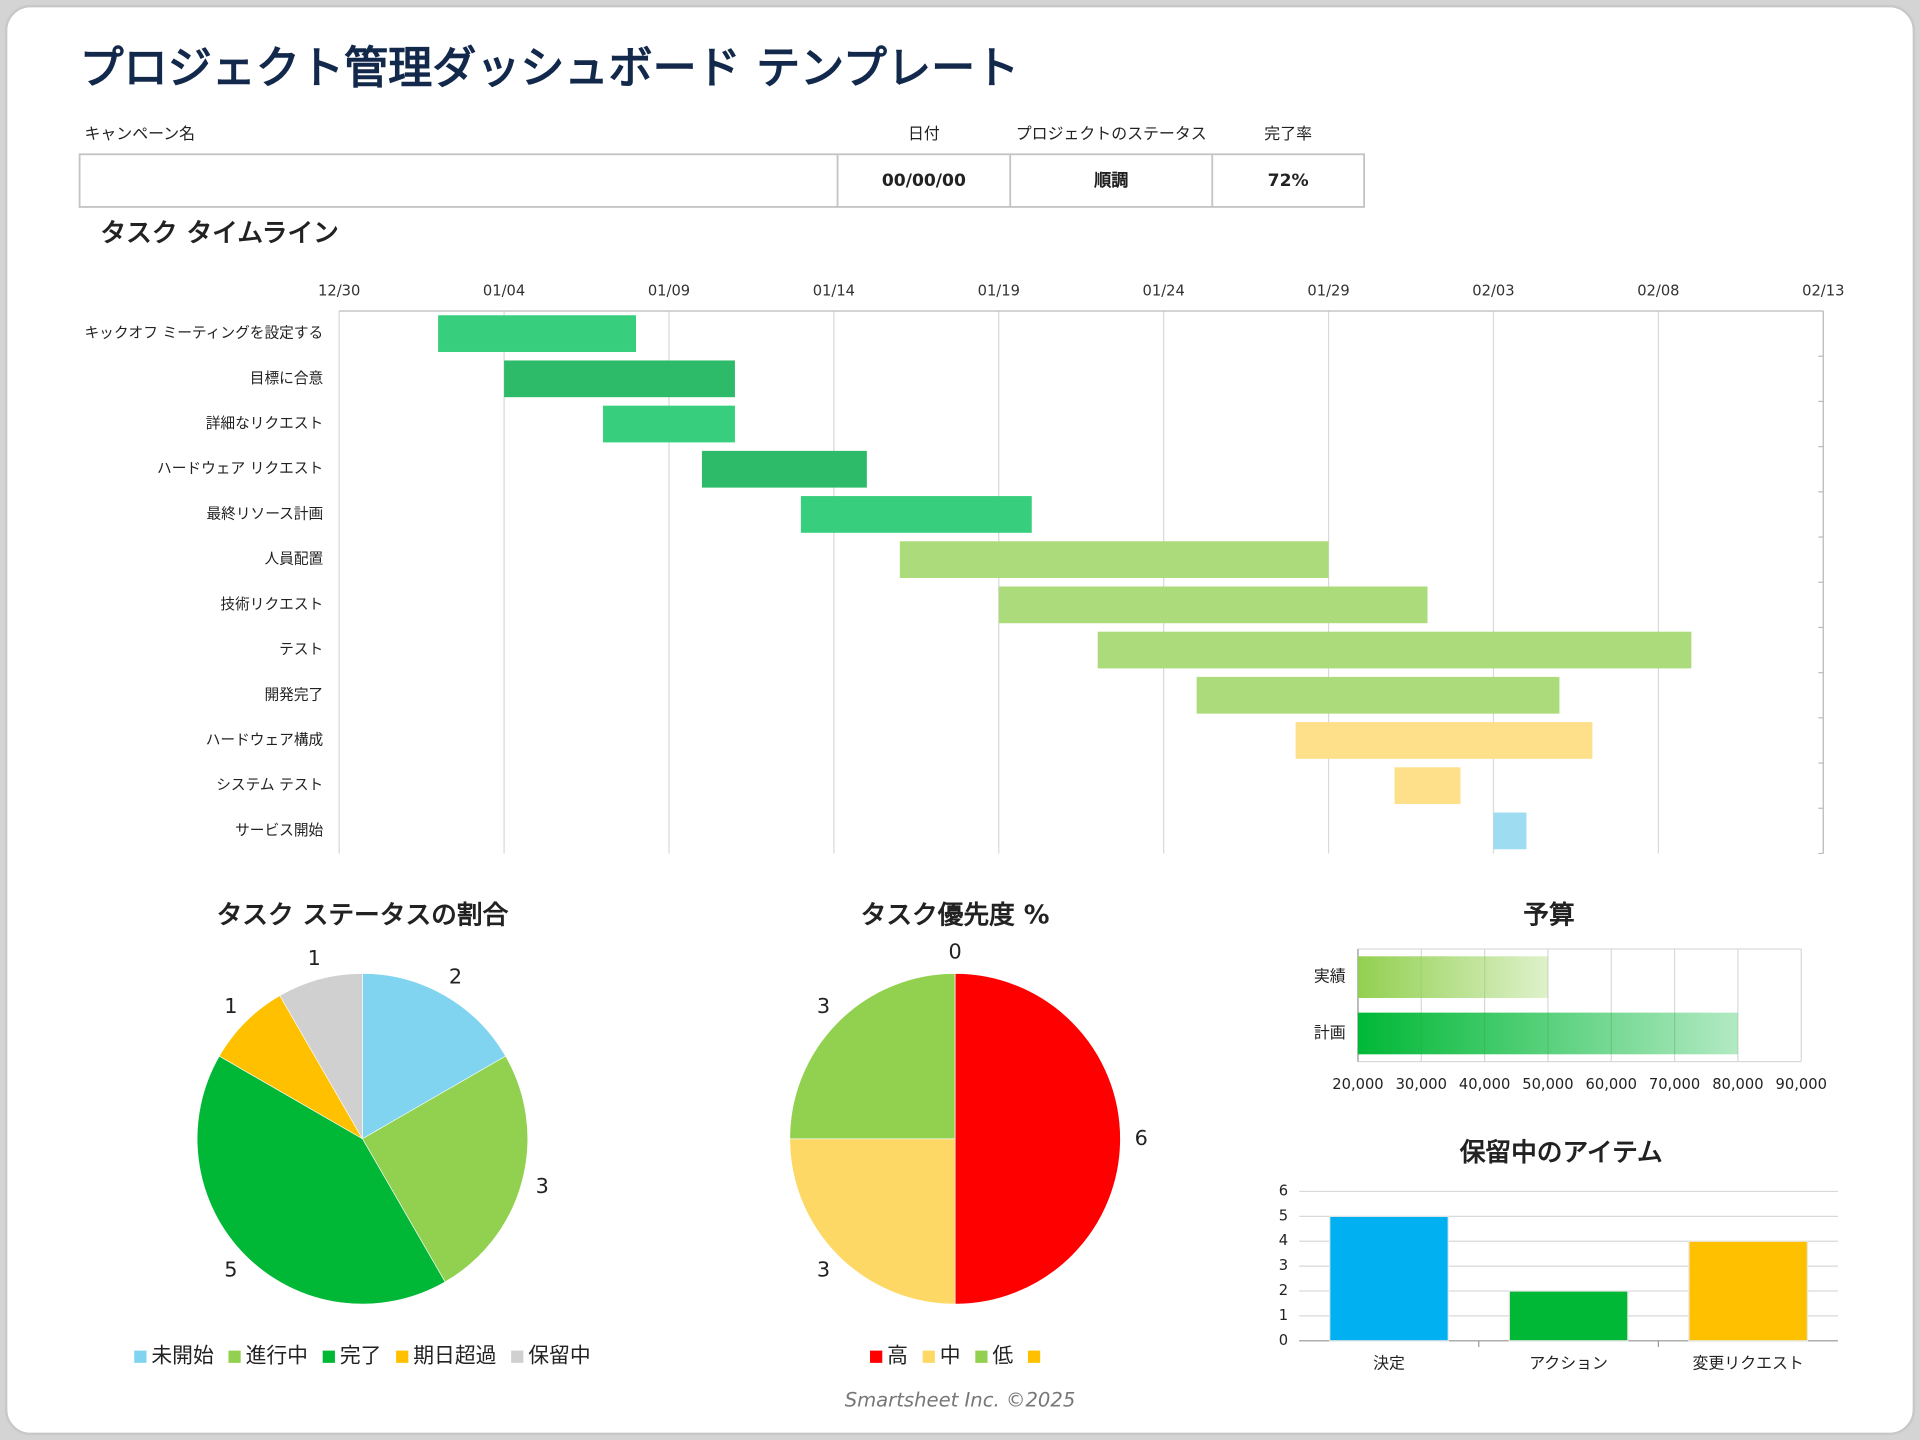 The height and width of the screenshot is (1440, 1920). Describe the element at coordinates (293, 694) in the screenshot. I see `task-label: 開発完了` at that location.